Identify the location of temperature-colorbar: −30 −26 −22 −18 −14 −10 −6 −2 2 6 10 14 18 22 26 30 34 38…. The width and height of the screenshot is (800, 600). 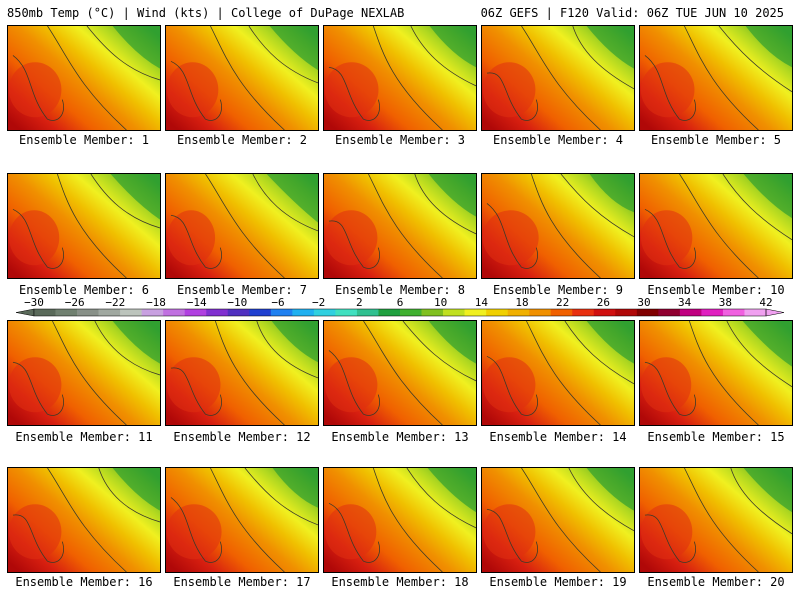
(400, 306).